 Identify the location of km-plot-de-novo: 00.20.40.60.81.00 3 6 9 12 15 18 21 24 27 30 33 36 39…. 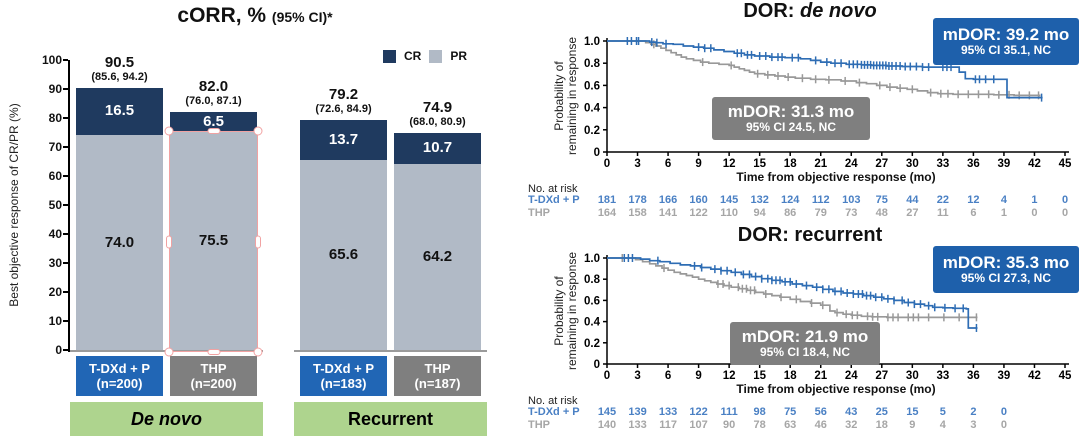
(828, 103).